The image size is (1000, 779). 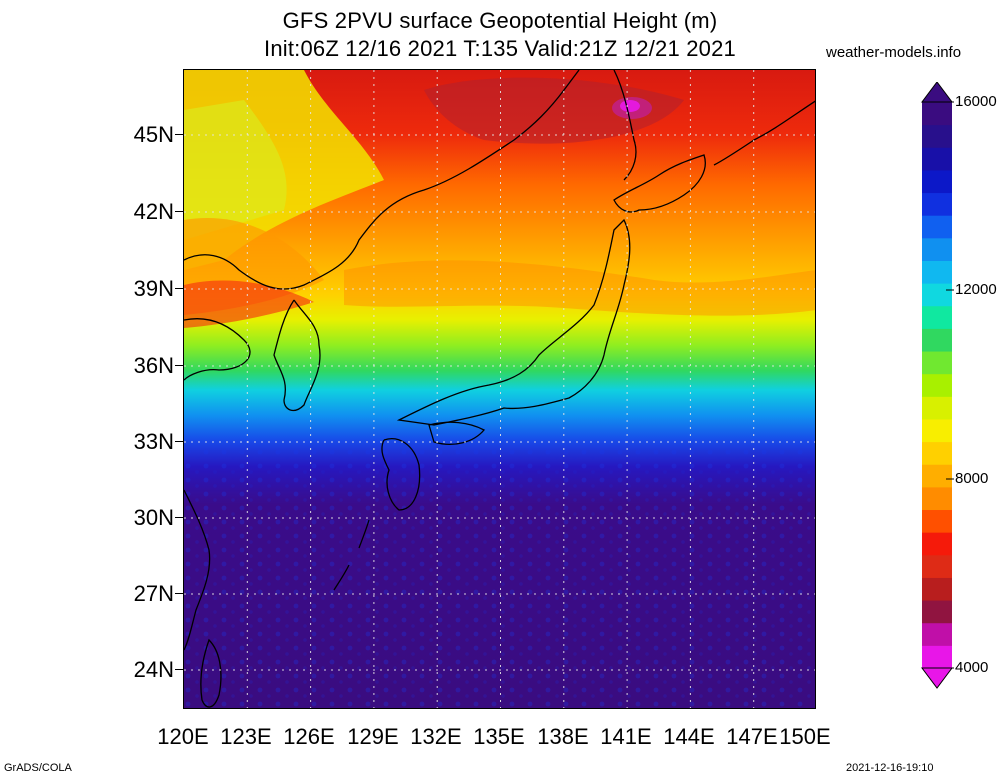 What do you see at coordinates (153, 517) in the screenshot?
I see `lat-label-30n: 30N` at bounding box center [153, 517].